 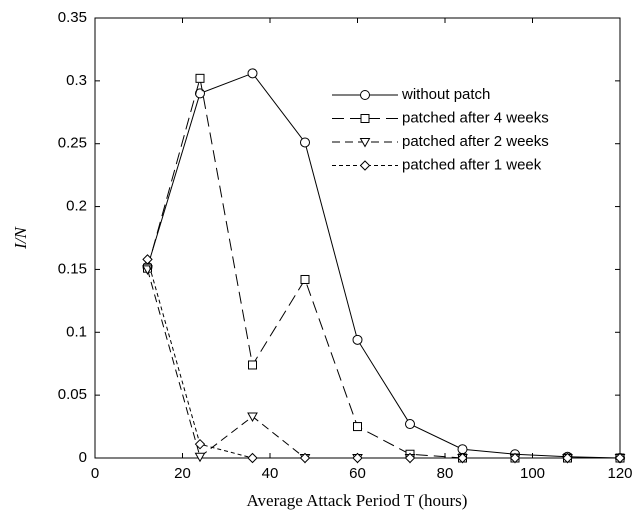 What do you see at coordinates (83, 457) in the screenshot?
I see `y-tick-label: 0` at bounding box center [83, 457].